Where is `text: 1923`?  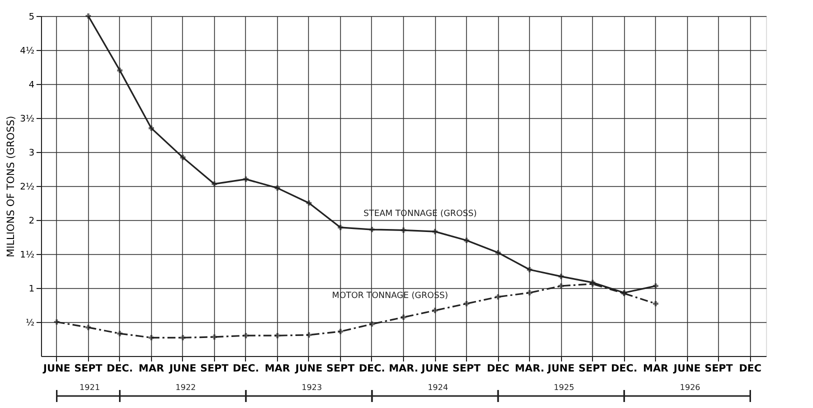 text: 1923 is located at coordinates (312, 387).